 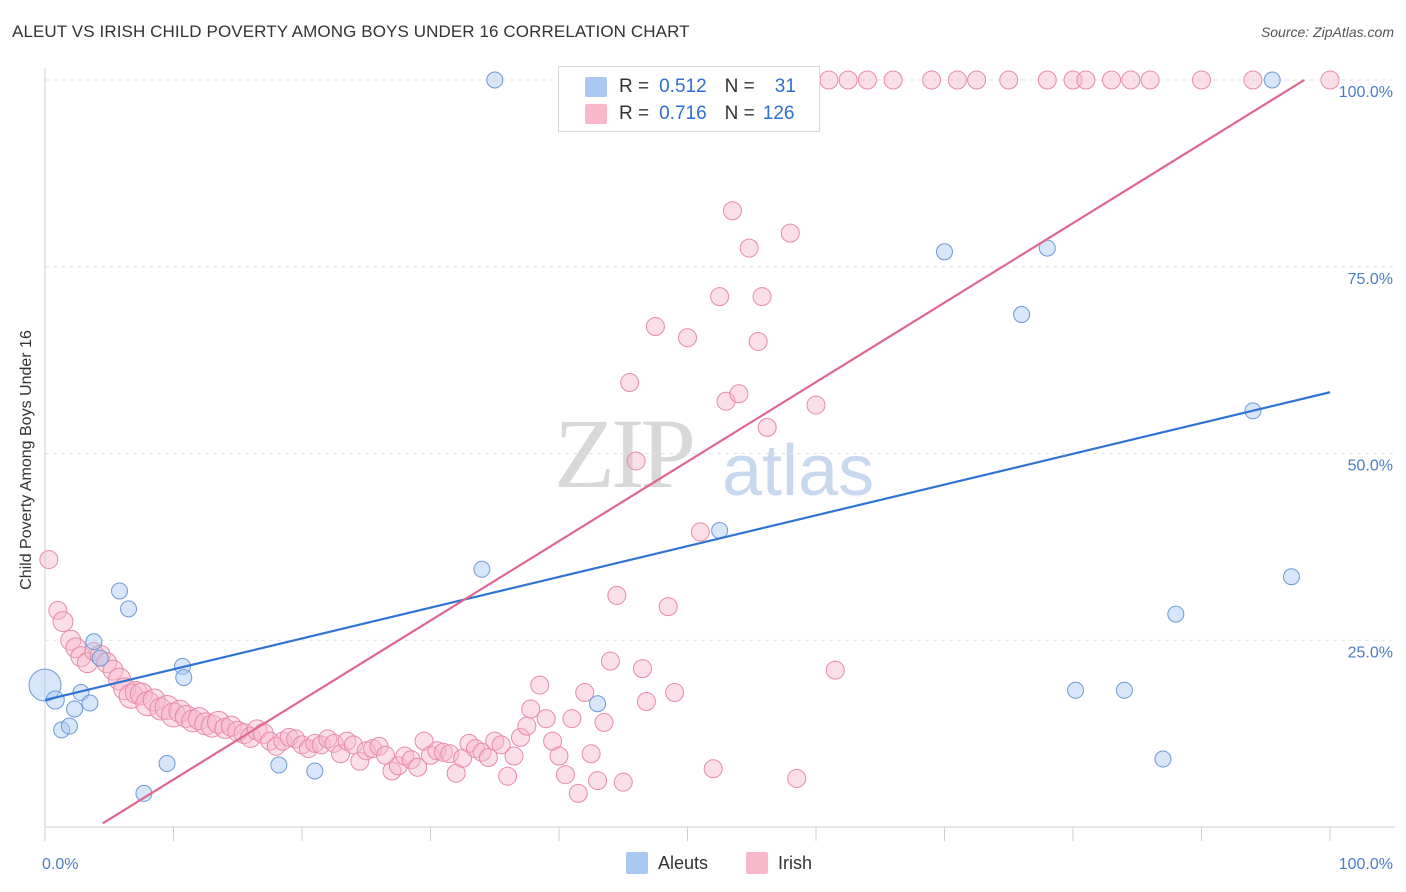 What do you see at coordinates (596, 87) in the screenshot?
I see `aleuts-swatch` at bounding box center [596, 87].